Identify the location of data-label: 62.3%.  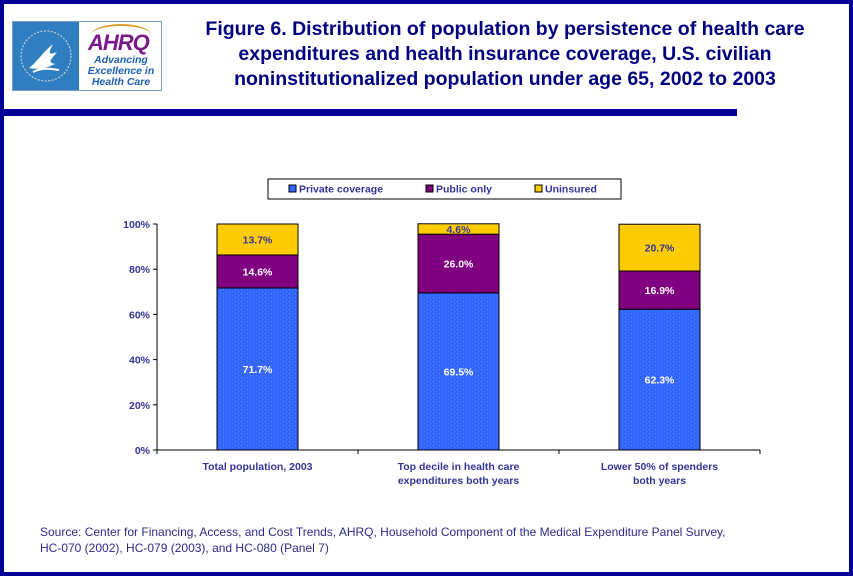
(660, 381).